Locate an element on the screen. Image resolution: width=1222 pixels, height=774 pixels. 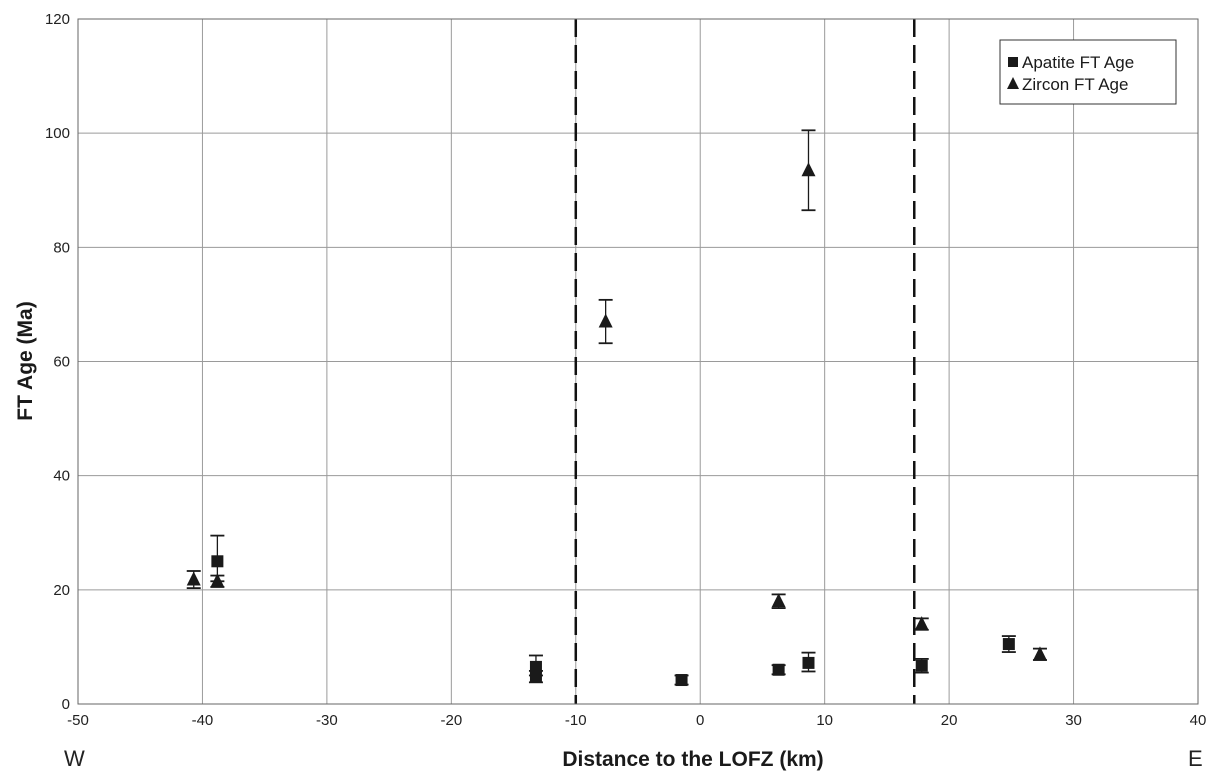
x-tick-labels: -50 -40 -30 -20 -10 0 10 20 30 40 is located at coordinates (636, 720).